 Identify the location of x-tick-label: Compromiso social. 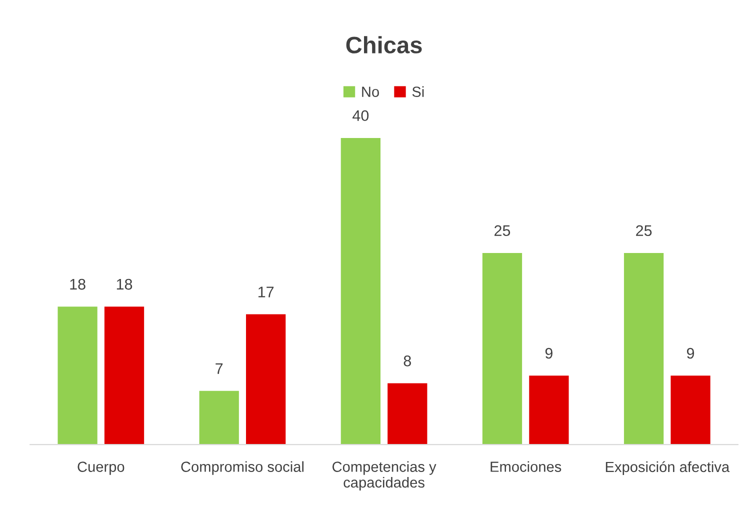
(242, 468).